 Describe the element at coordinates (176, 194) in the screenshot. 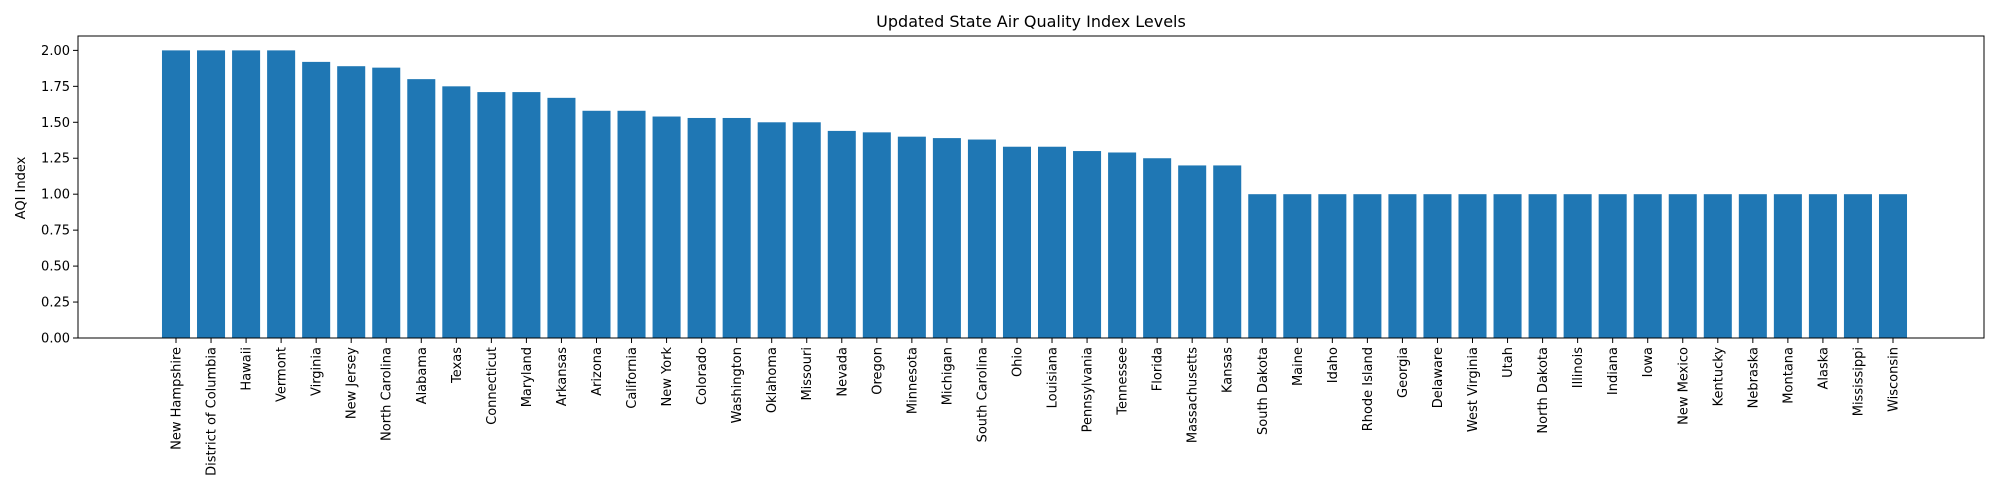

I see `bar-new-hampshire` at that location.